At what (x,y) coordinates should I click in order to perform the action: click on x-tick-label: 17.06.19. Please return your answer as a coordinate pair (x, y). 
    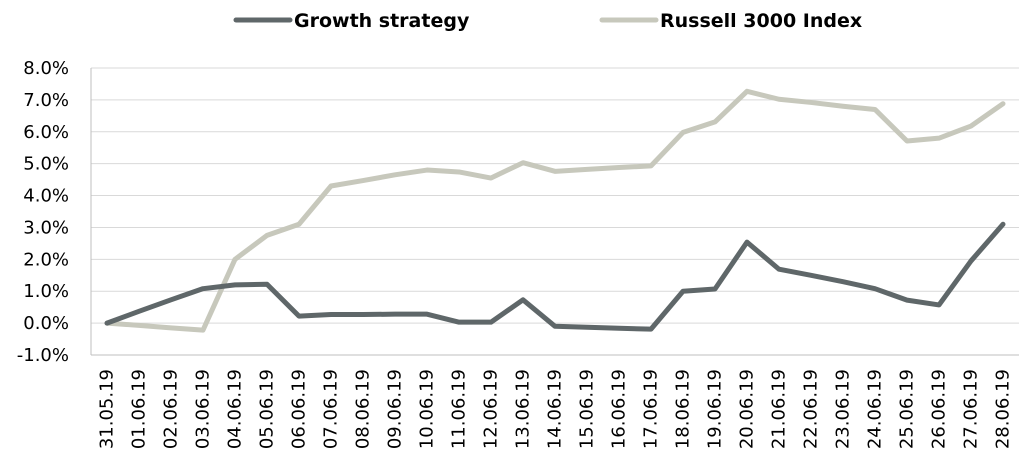
    Looking at the image, I should click on (651, 409).